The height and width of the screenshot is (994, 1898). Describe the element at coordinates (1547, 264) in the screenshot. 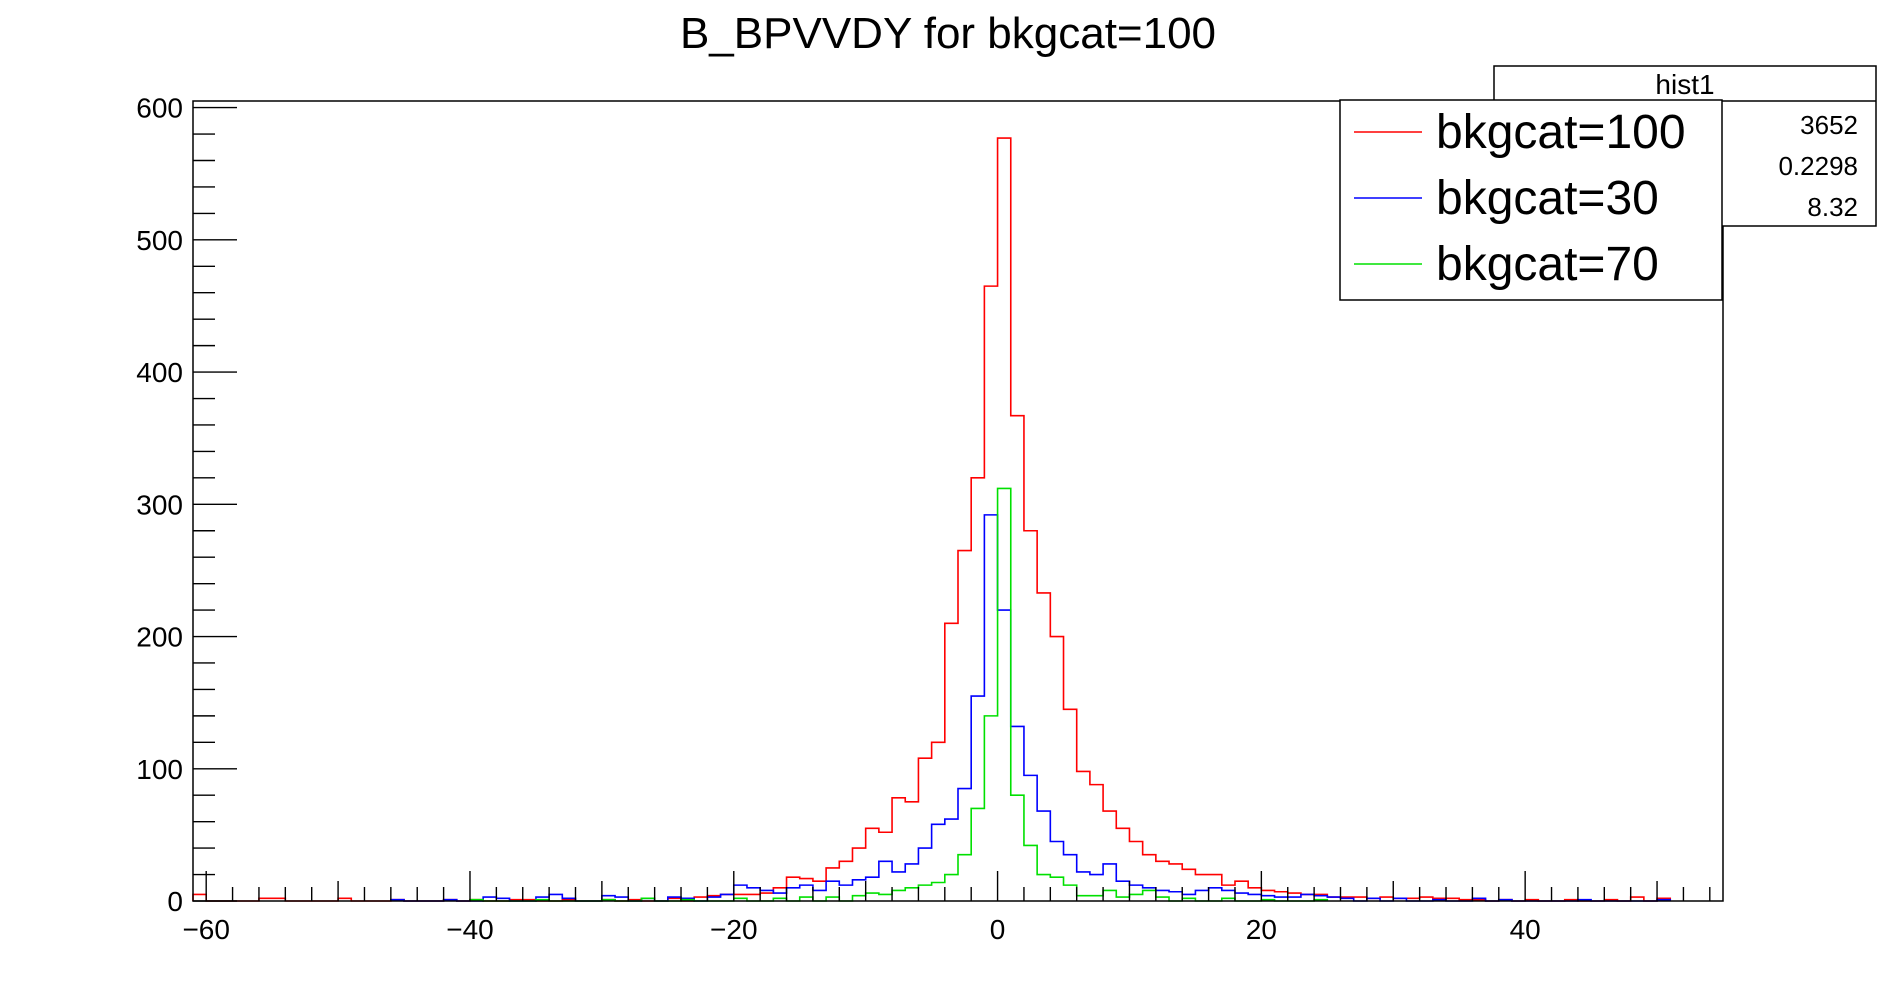

I see `legend-label-bkgcat70: bkgcat=70` at that location.